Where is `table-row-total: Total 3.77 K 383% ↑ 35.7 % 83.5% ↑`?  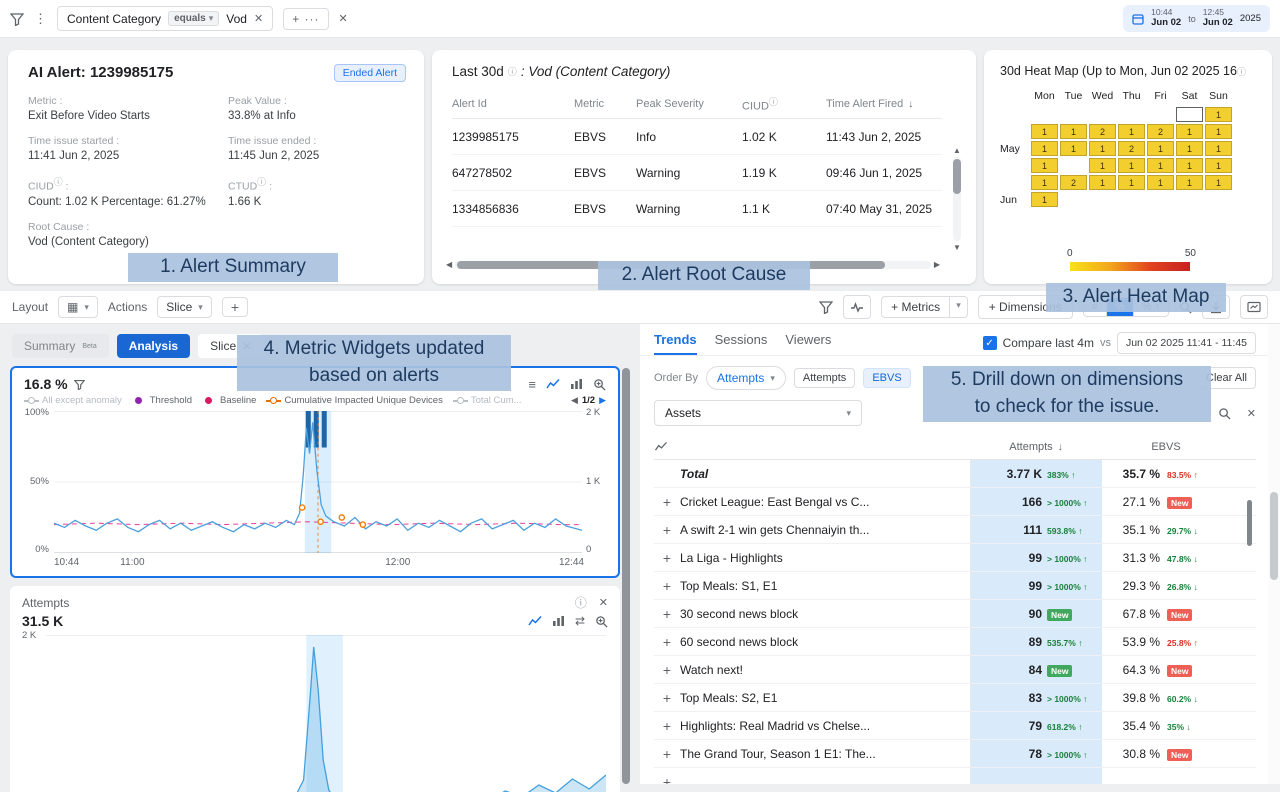 table-row-total: Total 3.77 K 383% ↑ 35.7 % 83.5% ↑ is located at coordinates (955, 474).